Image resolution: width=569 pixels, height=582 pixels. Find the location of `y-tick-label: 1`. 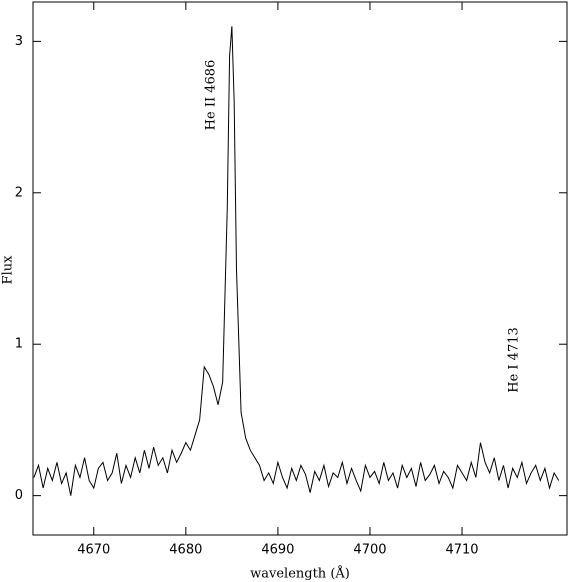

y-tick-label: 1 is located at coordinates (19, 344).